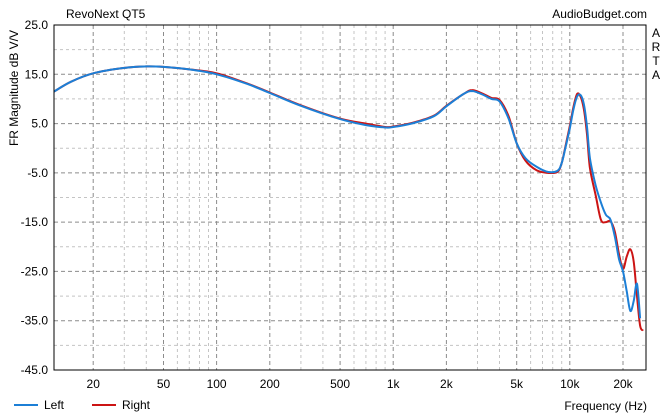 The width and height of the screenshot is (671, 420). What do you see at coordinates (136, 405) in the screenshot?
I see `legend-label-right: Right` at bounding box center [136, 405].